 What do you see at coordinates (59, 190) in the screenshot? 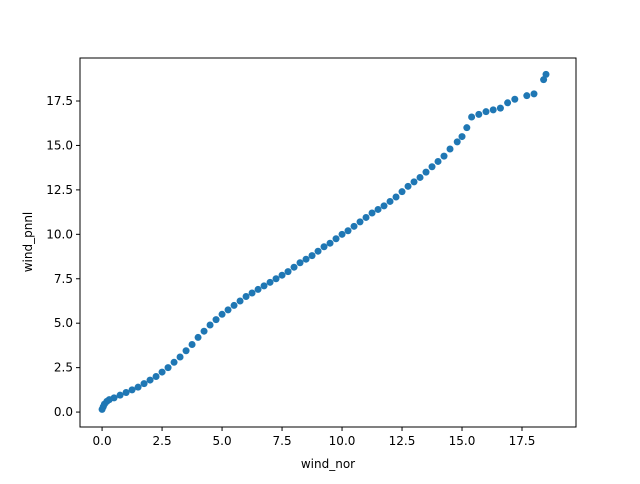
I see `y-tick-label: 12.5` at bounding box center [59, 190].